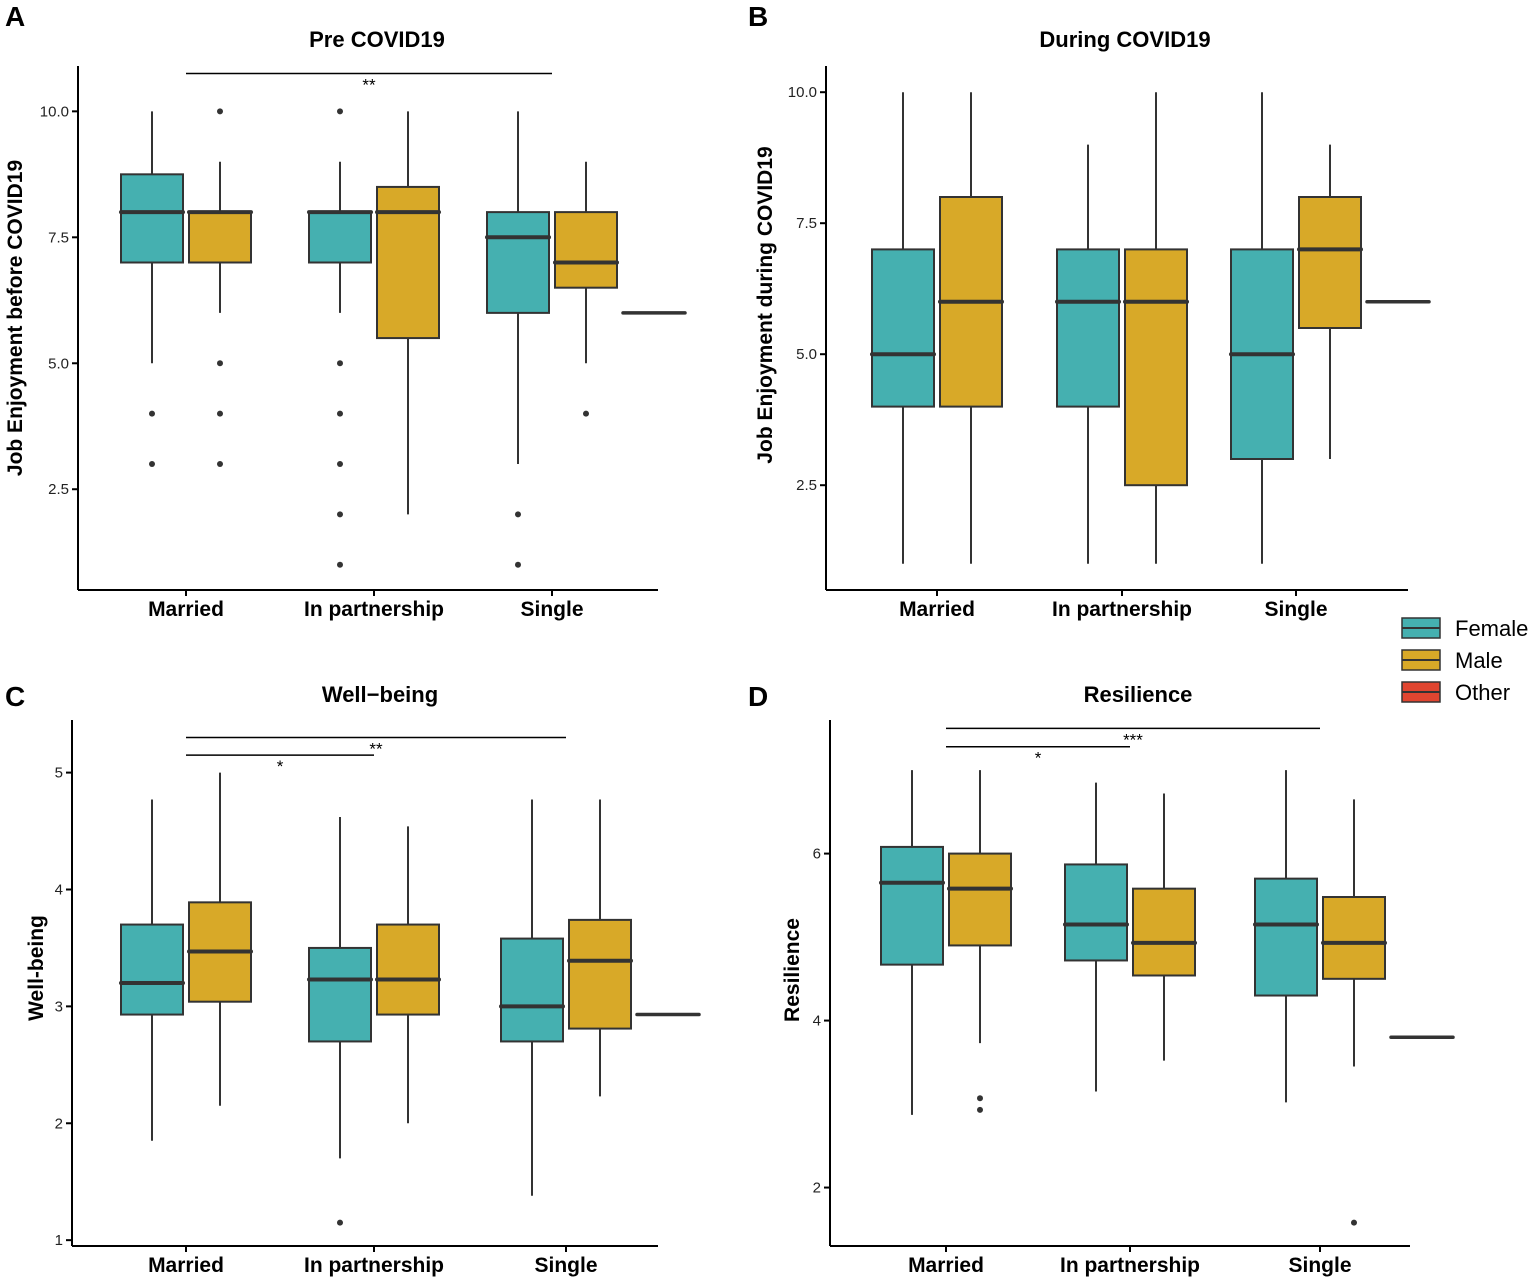  I want to click on chart-title: During COVID19, so click(1124, 39).